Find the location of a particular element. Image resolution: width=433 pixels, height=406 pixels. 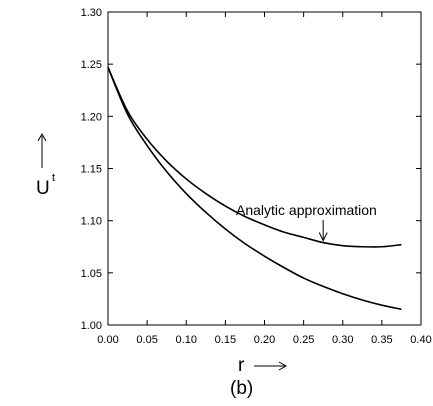

x-tick-label: 0.30 is located at coordinates (342, 340).